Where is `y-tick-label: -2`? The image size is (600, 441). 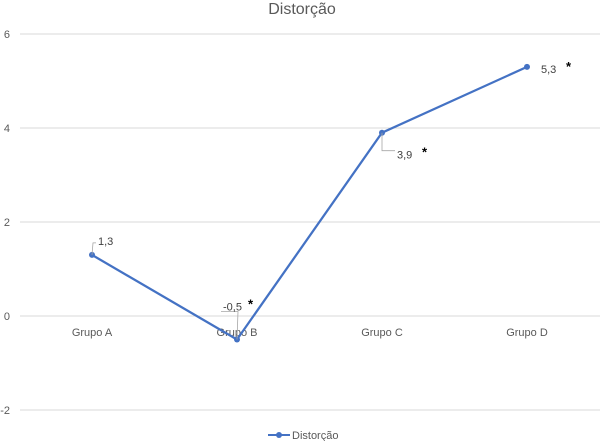 y-tick-label: -2 is located at coordinates (5, 411).